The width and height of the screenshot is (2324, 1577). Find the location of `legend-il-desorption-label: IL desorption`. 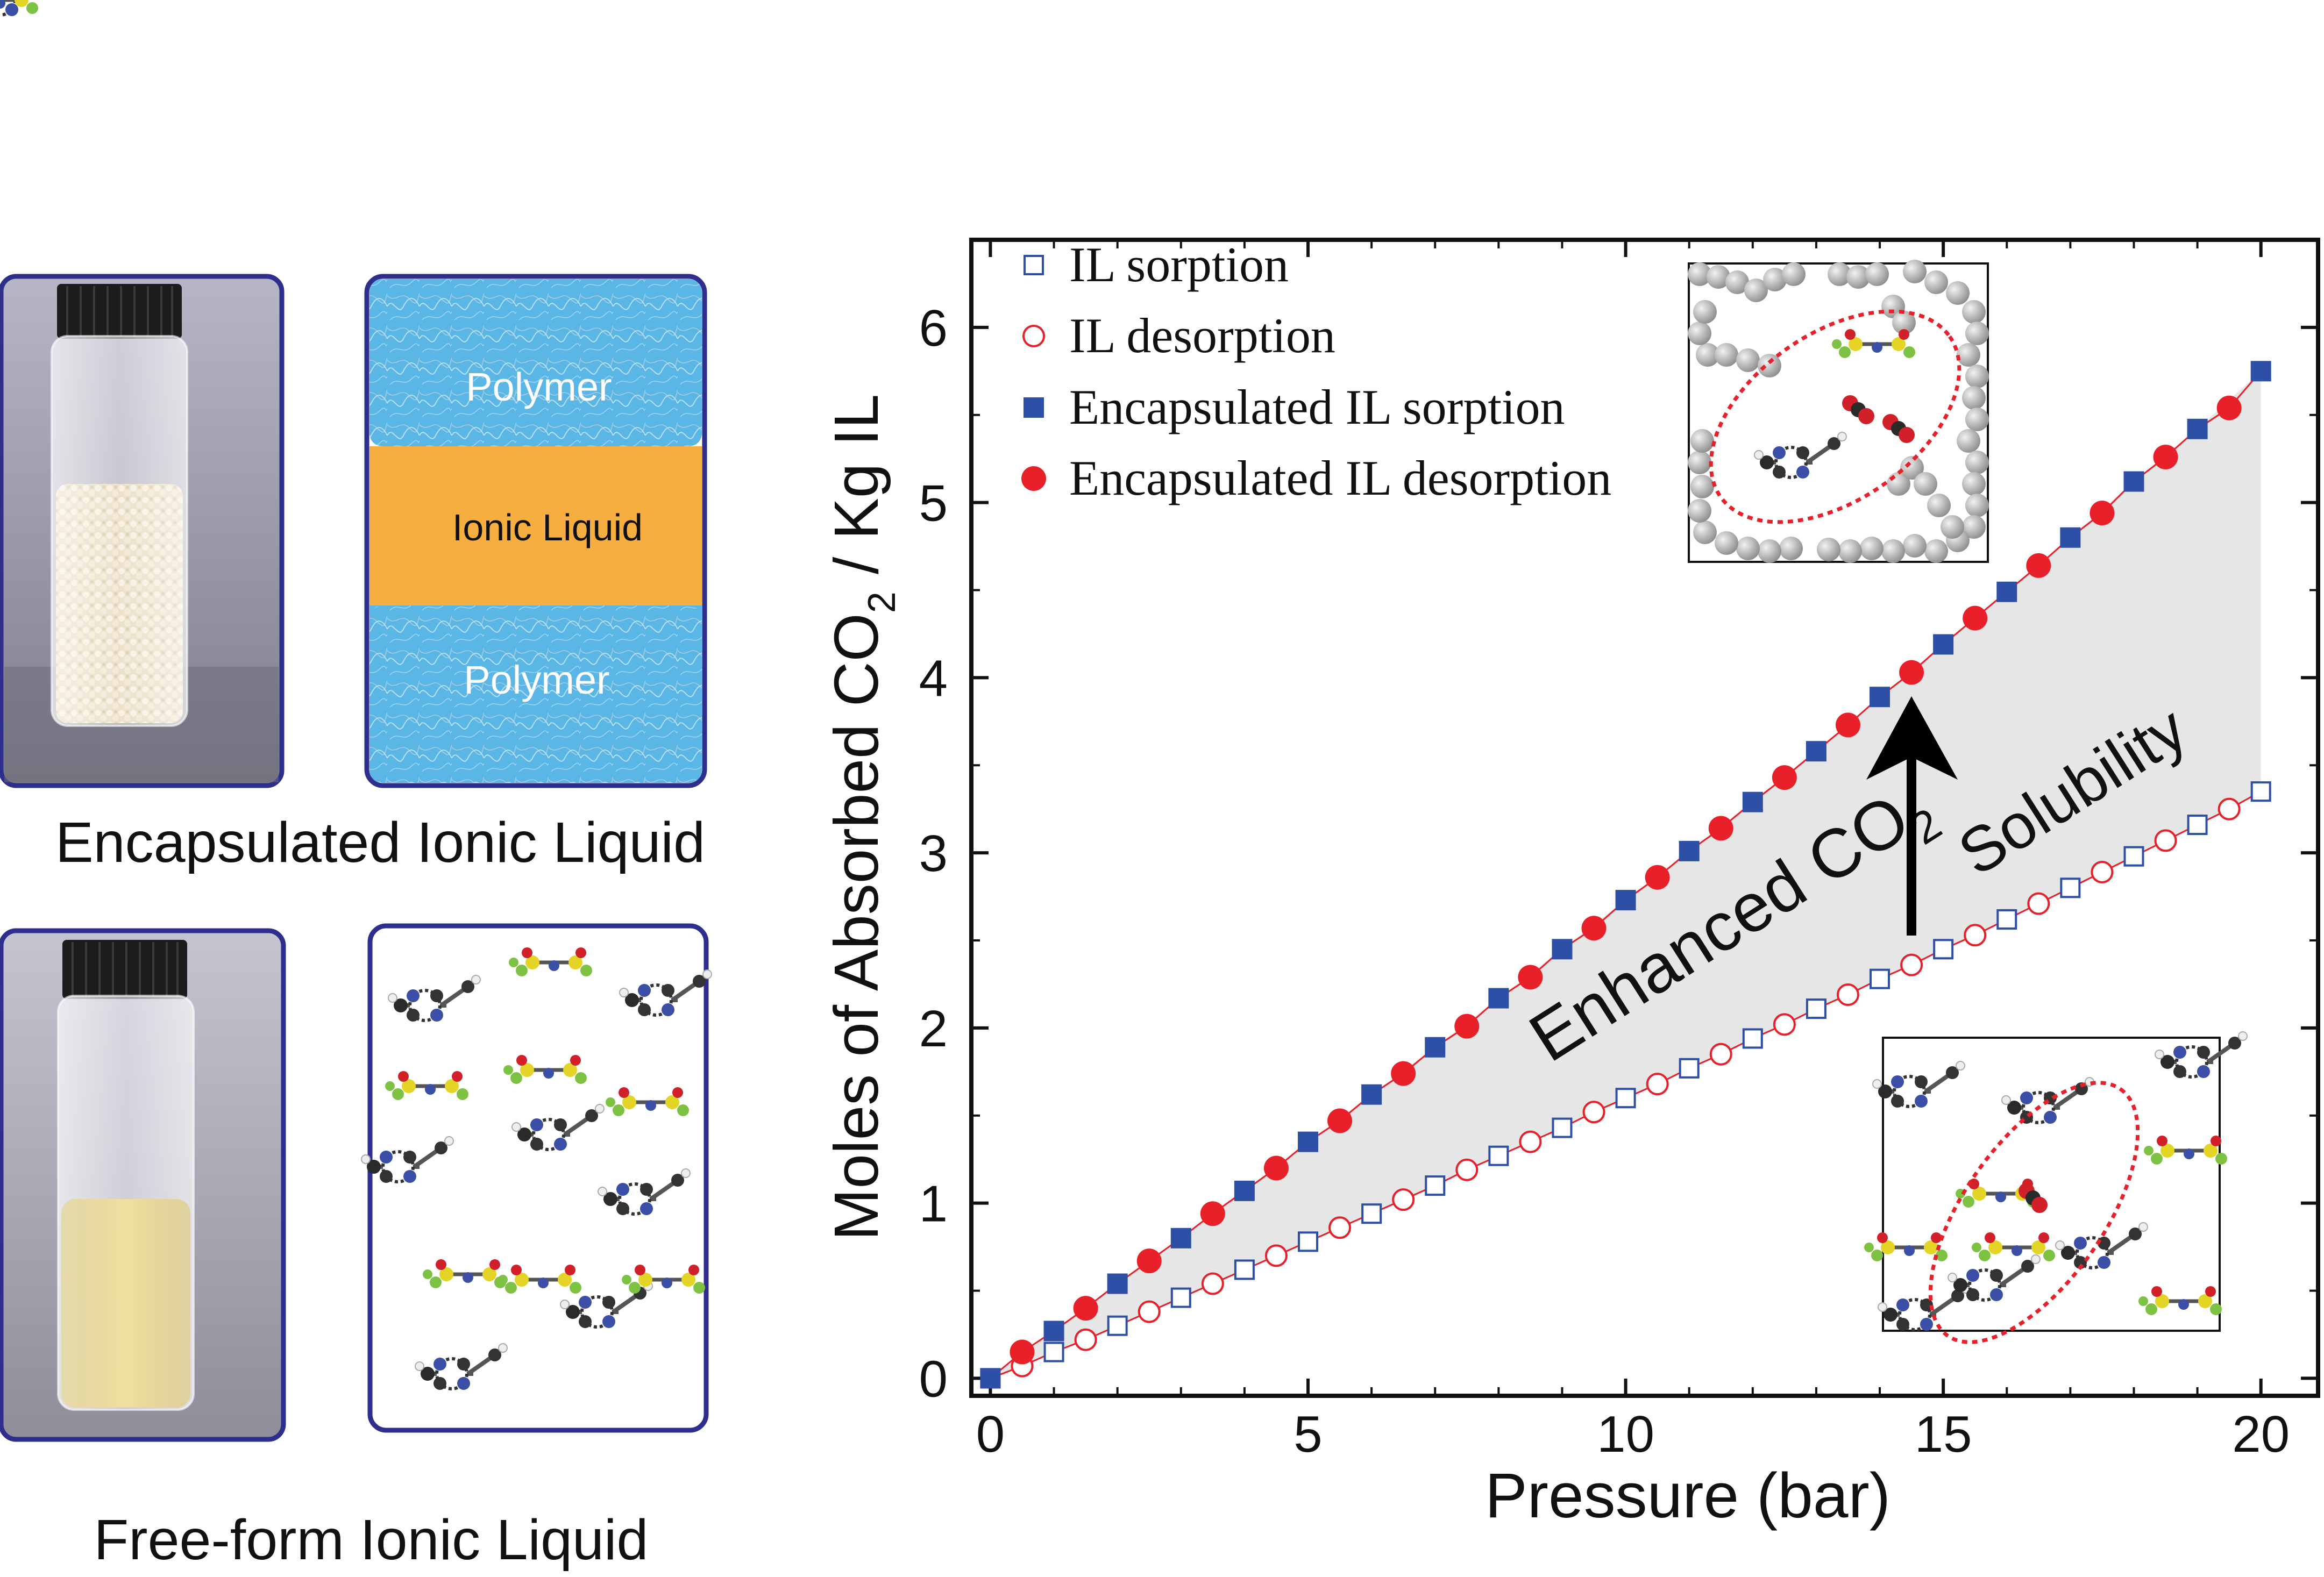

legend-il-desorption-label: IL desorption is located at coordinates (1202, 335).